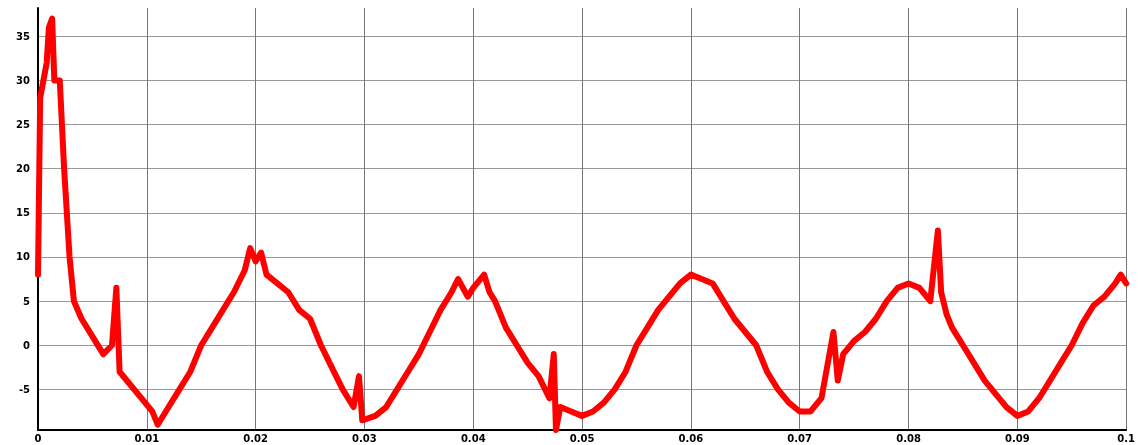 This screenshot has width=1138, height=445. What do you see at coordinates (691, 438) in the screenshot?
I see `x-tick-label: 0.06` at bounding box center [691, 438].